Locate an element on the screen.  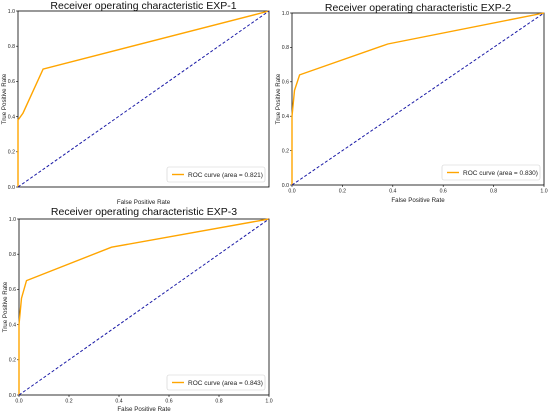
legend: ROC curve (area = 0.830) is located at coordinates (491, 172).